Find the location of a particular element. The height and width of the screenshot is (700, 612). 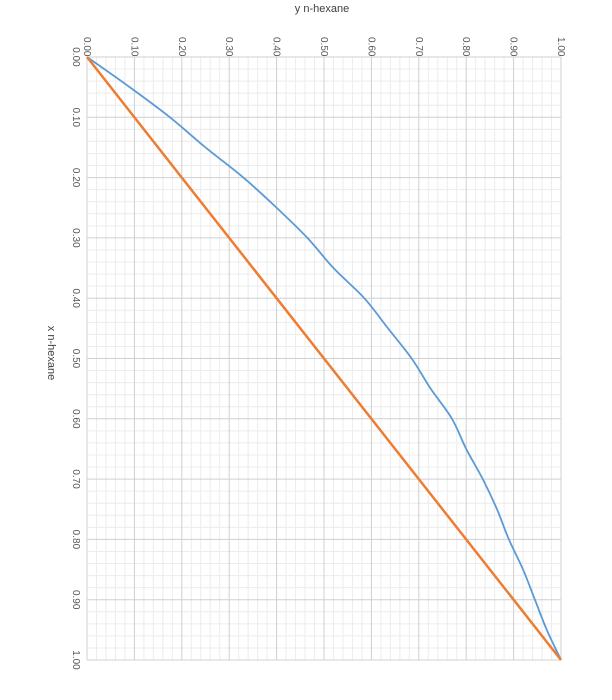

y-tick-label: 0.80 is located at coordinates (465, 47).